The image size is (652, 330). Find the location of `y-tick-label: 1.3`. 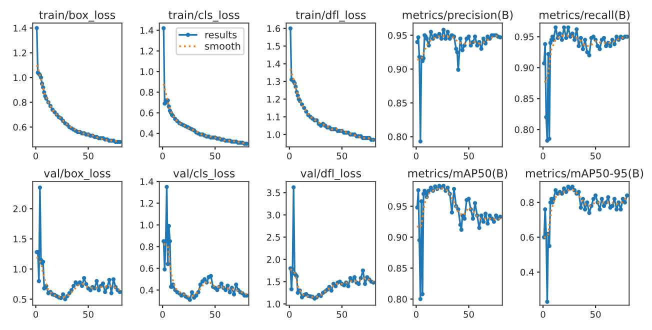

y-tick-label: 1.3 is located at coordinates (273, 81).